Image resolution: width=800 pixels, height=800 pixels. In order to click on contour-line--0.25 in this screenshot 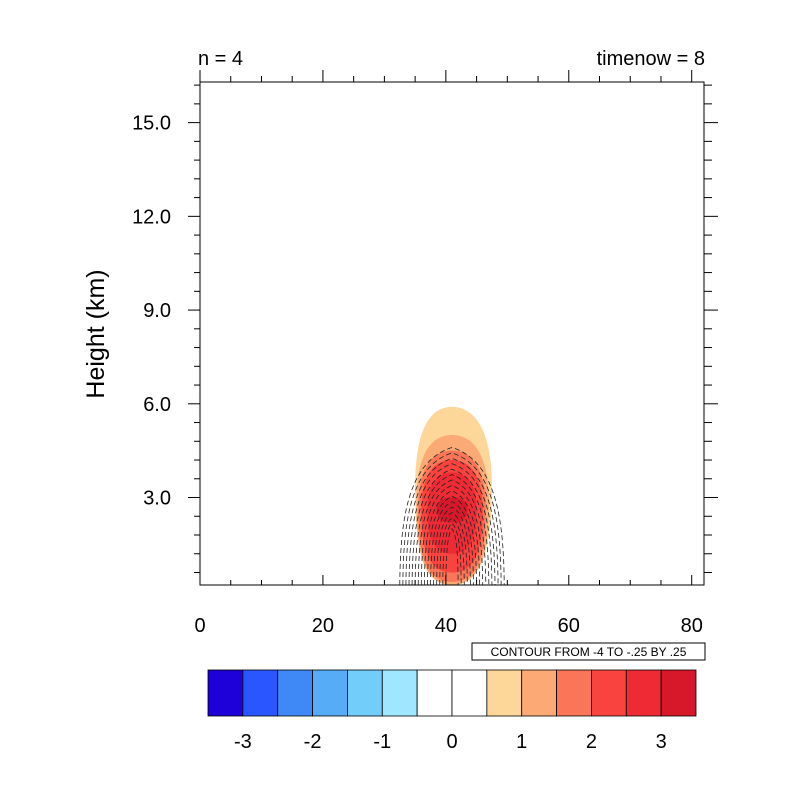, I will do `click(452, 516)`.